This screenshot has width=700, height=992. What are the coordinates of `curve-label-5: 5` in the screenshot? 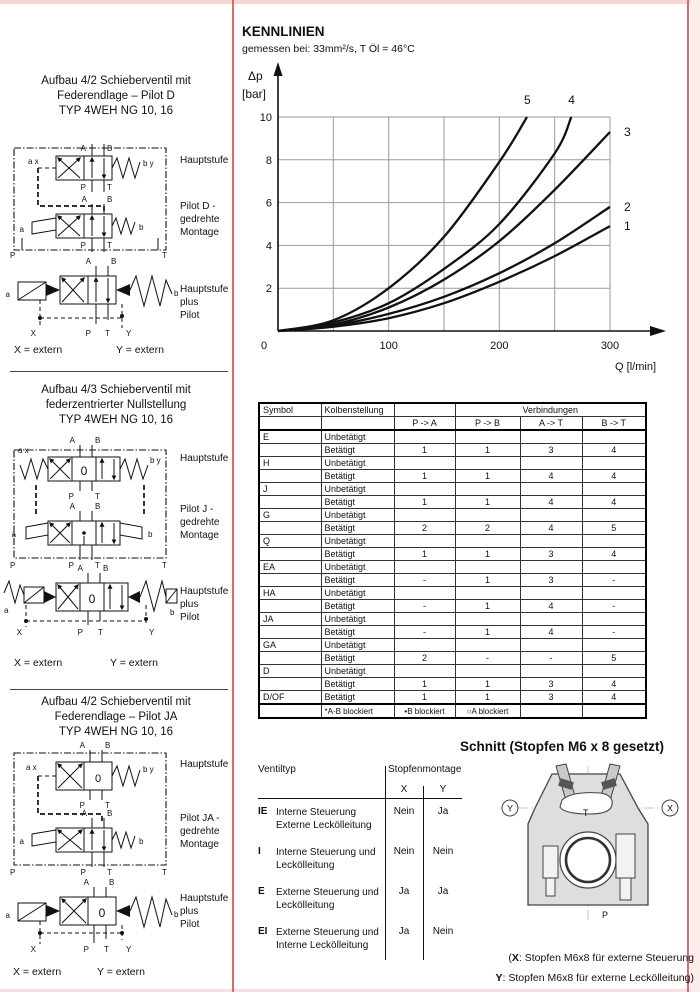 It's located at (527, 100).